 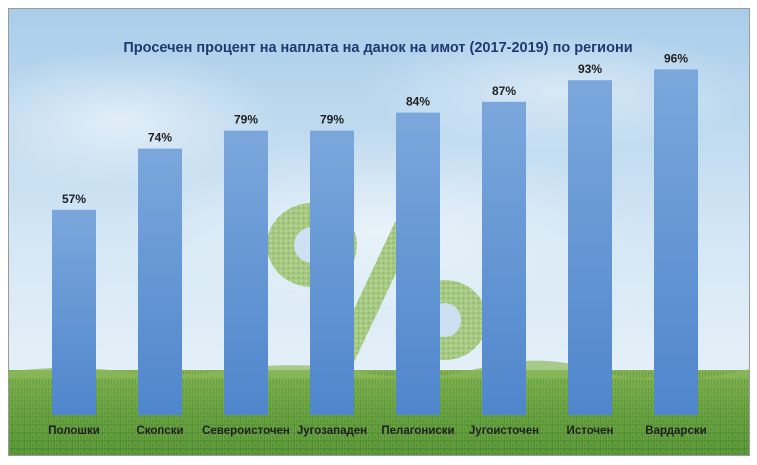 I want to click on category-label: Североисточен, so click(x=246, y=431).